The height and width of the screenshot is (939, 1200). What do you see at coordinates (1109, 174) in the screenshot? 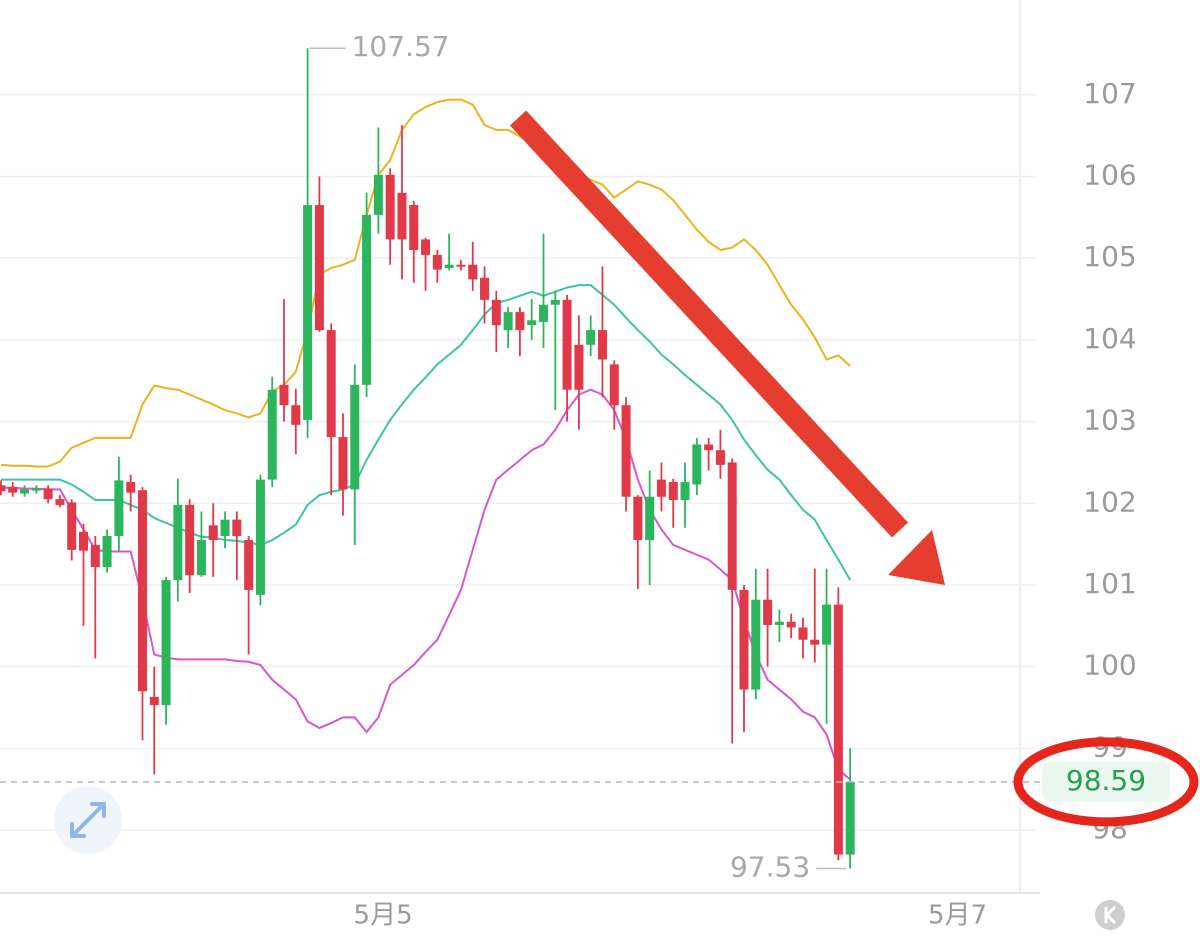
I see `y-tick-label: 106` at bounding box center [1109, 174].